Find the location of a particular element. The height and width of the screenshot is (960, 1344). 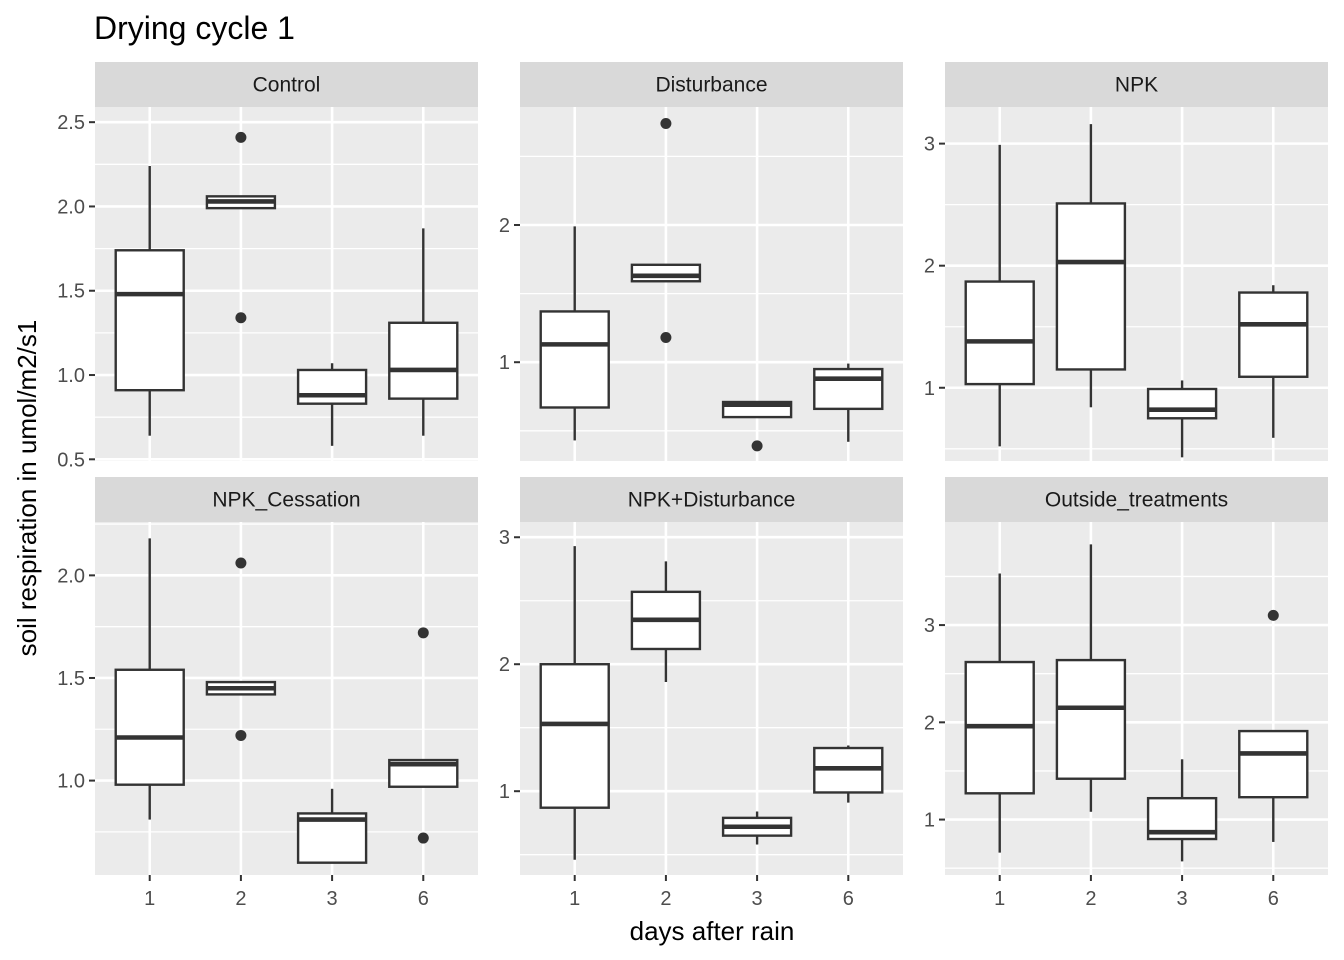

facet-panel-control: Control 0.5 1.0 1.5 2.0 2.5 is located at coordinates (267, 266).